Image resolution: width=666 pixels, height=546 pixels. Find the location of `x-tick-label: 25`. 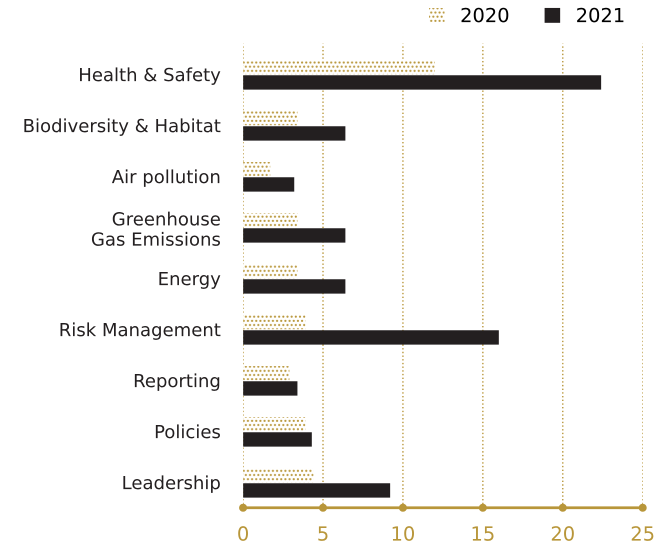

x-tick-label: 25 is located at coordinates (643, 533).